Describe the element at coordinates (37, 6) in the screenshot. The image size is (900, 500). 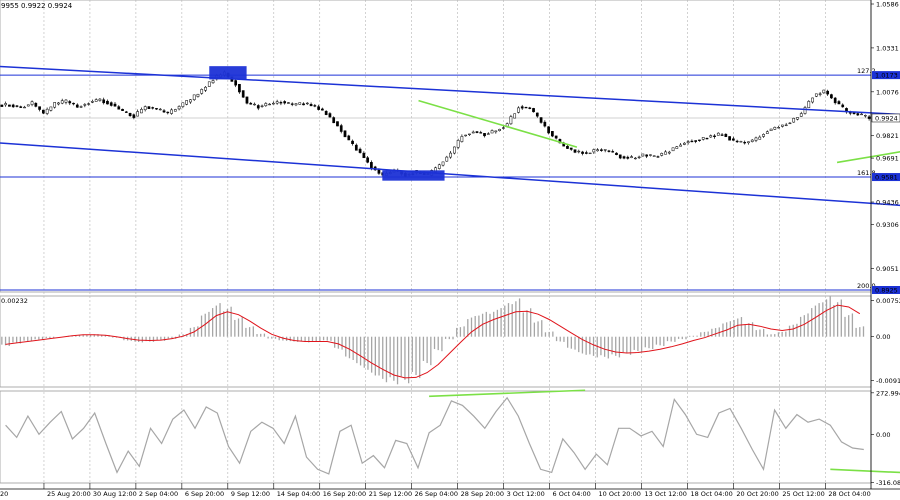
I see `ohlc-readout: 9955 0.9922 0.9924` at that location.